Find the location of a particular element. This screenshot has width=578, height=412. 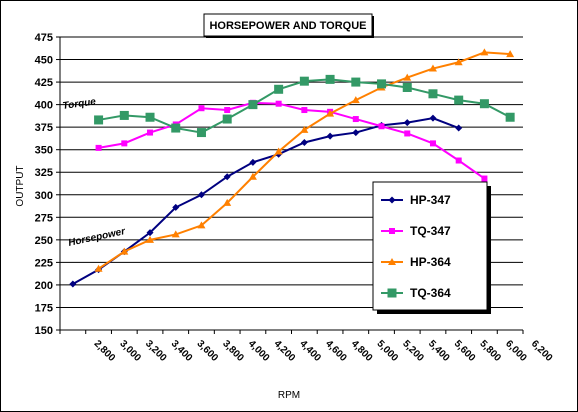

y-tick-label: 425 is located at coordinates (44, 83).